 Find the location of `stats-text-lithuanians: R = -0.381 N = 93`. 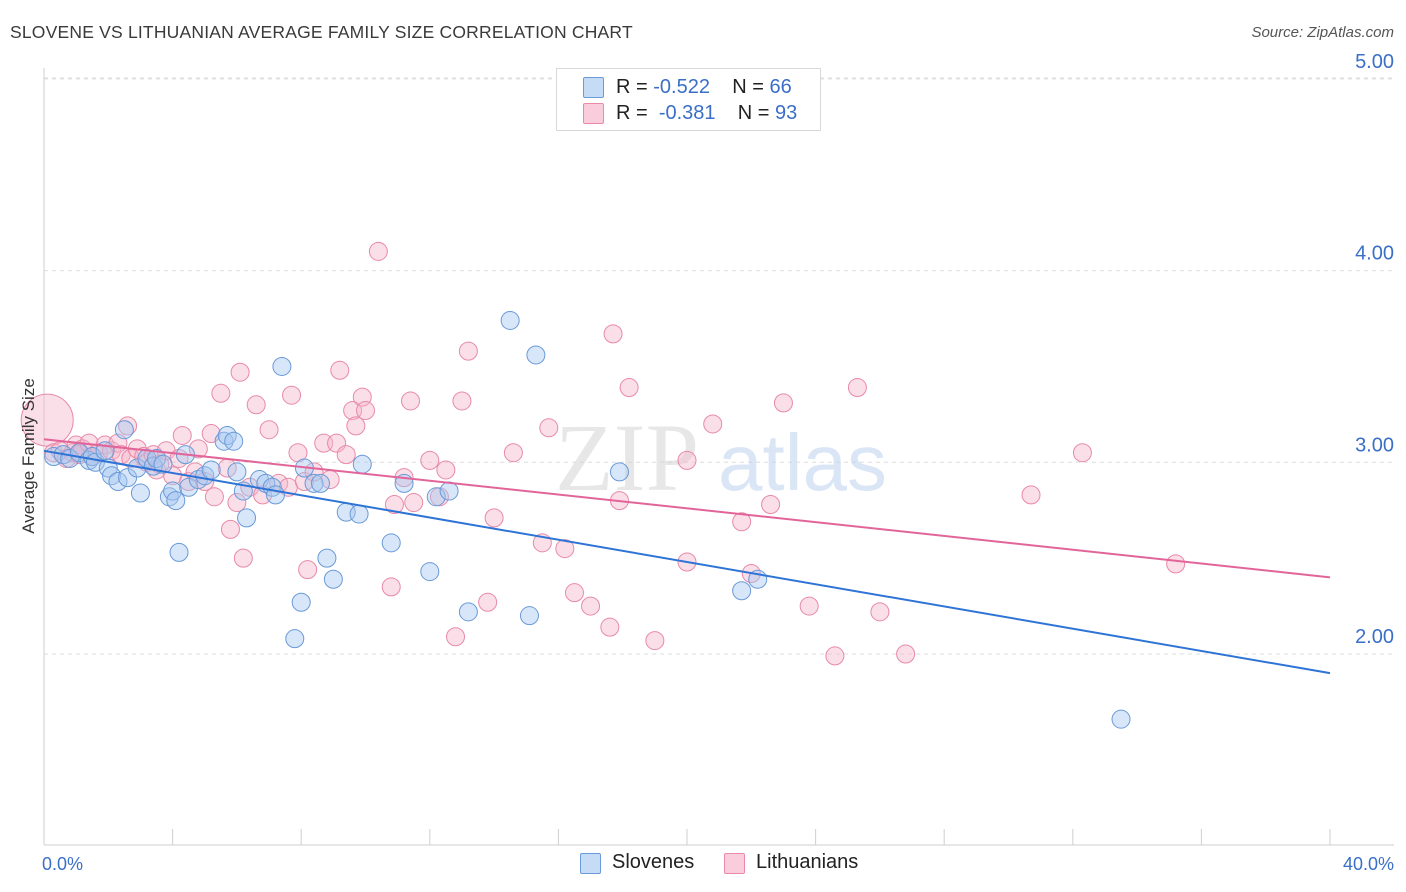

stats-text-lithuanians: R = -0.381 N = 93 is located at coordinates (706, 113).